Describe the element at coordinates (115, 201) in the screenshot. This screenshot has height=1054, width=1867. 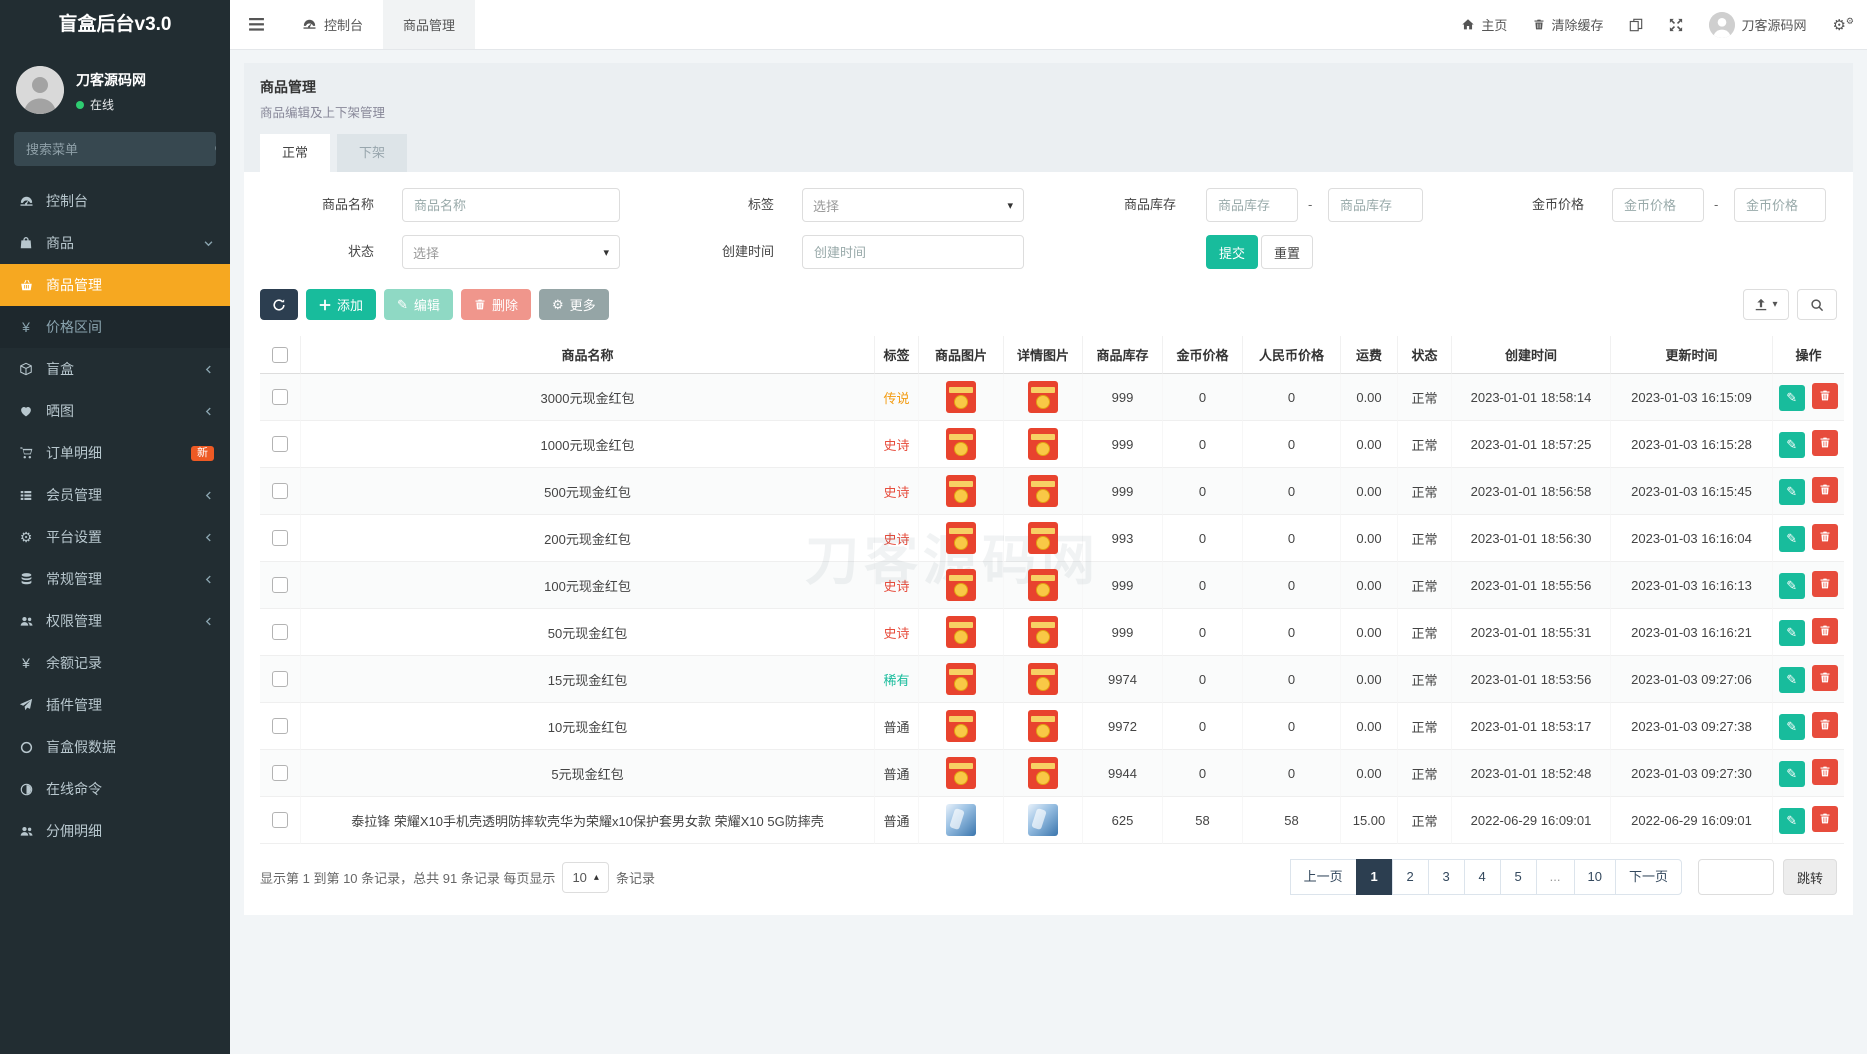
I see `sidebar-item: 控制台` at that location.